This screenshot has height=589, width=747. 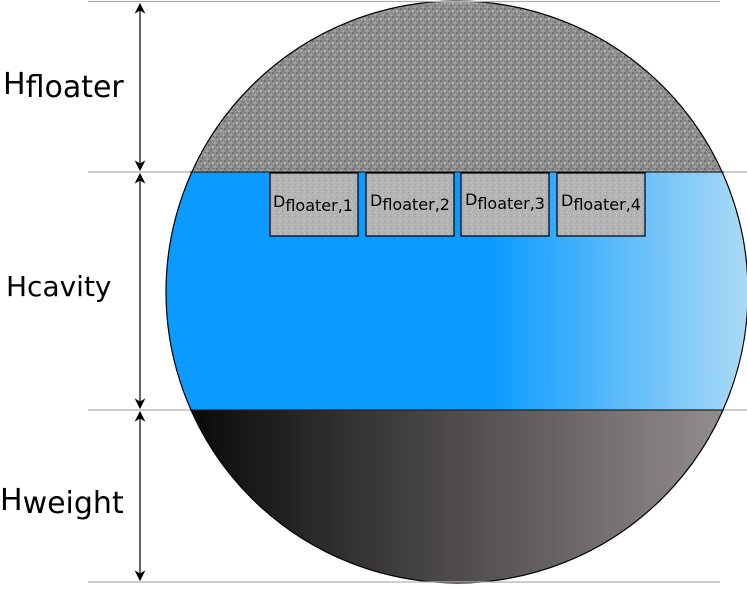 I want to click on floater-block-1: Dfloater,1, so click(x=314, y=204).